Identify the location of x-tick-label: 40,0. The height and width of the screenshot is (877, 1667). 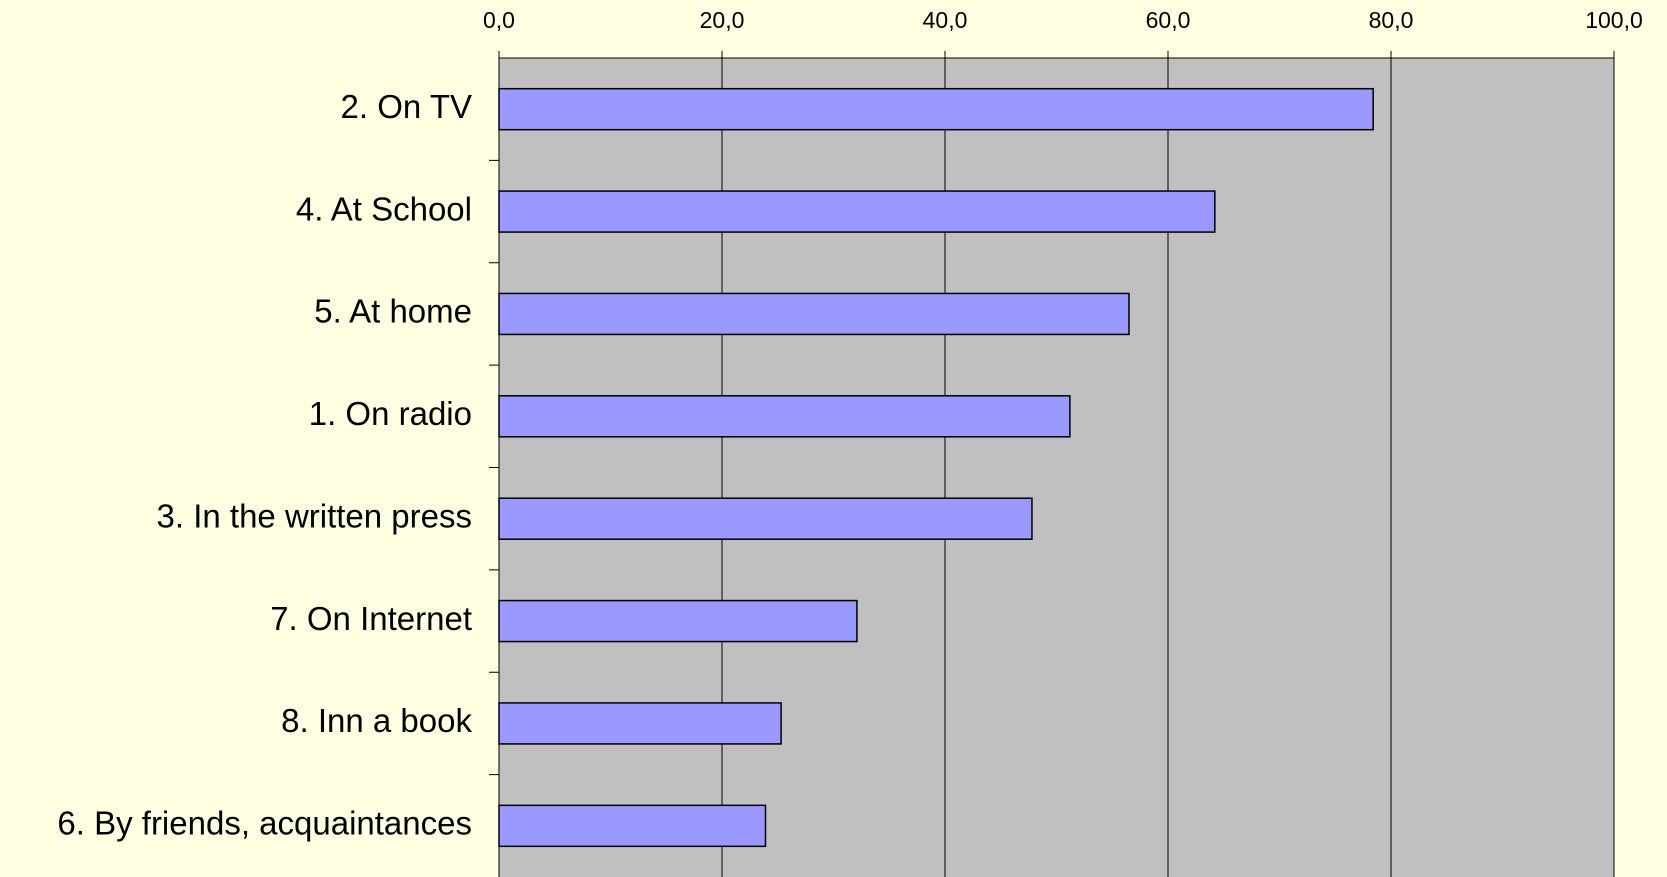
(945, 20).